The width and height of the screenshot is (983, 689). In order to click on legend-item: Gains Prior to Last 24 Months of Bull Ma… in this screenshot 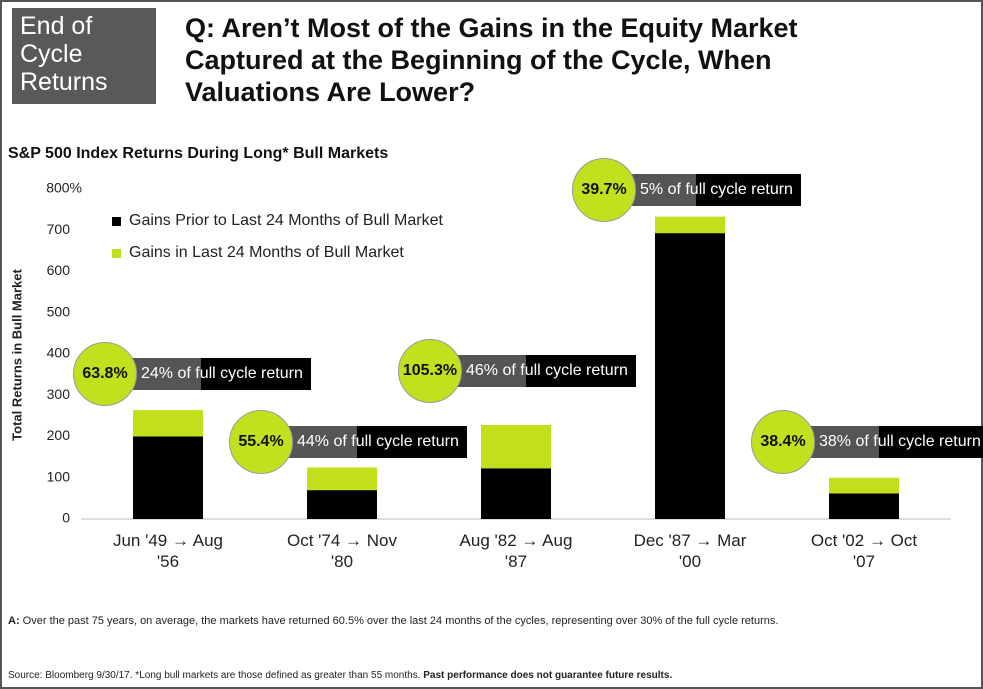, I will do `click(277, 221)`.